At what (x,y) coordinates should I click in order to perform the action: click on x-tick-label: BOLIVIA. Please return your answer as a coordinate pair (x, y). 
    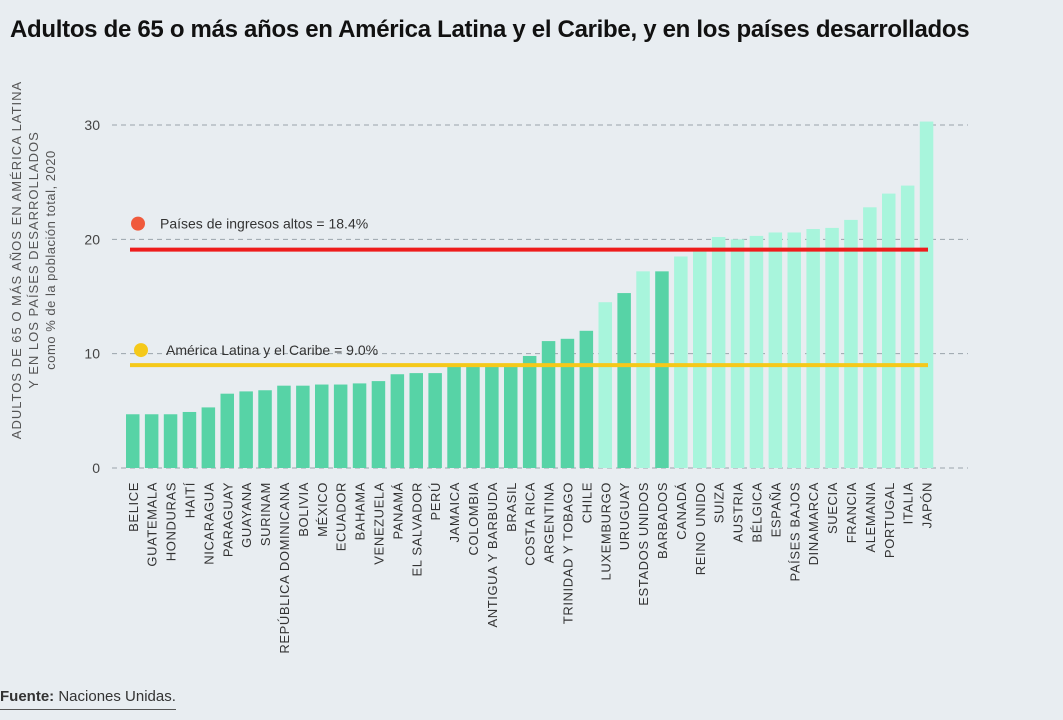
    Looking at the image, I should click on (303, 509).